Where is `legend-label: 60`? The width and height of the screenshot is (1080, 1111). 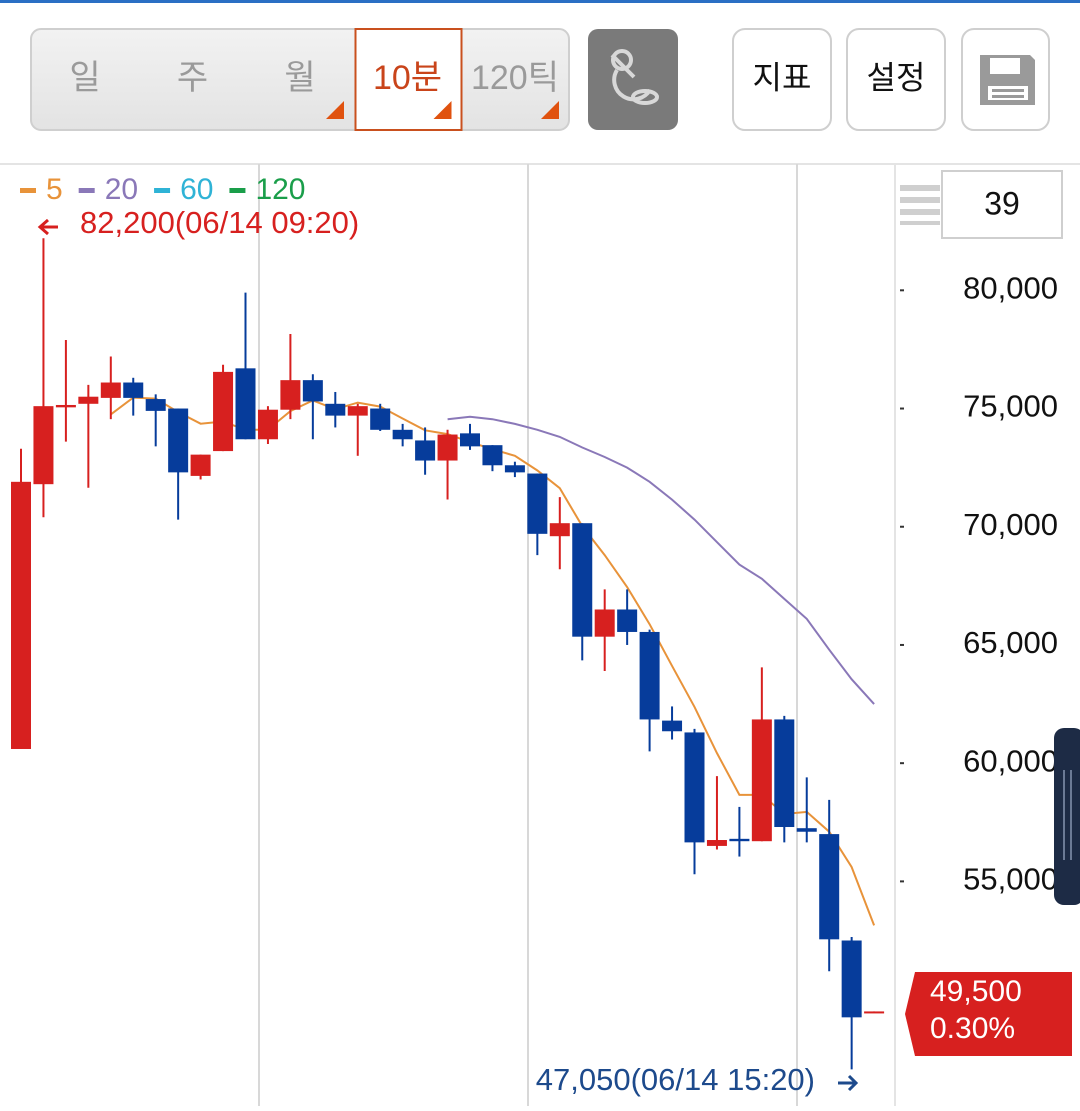 legend-label: 60 is located at coordinates (196, 189).